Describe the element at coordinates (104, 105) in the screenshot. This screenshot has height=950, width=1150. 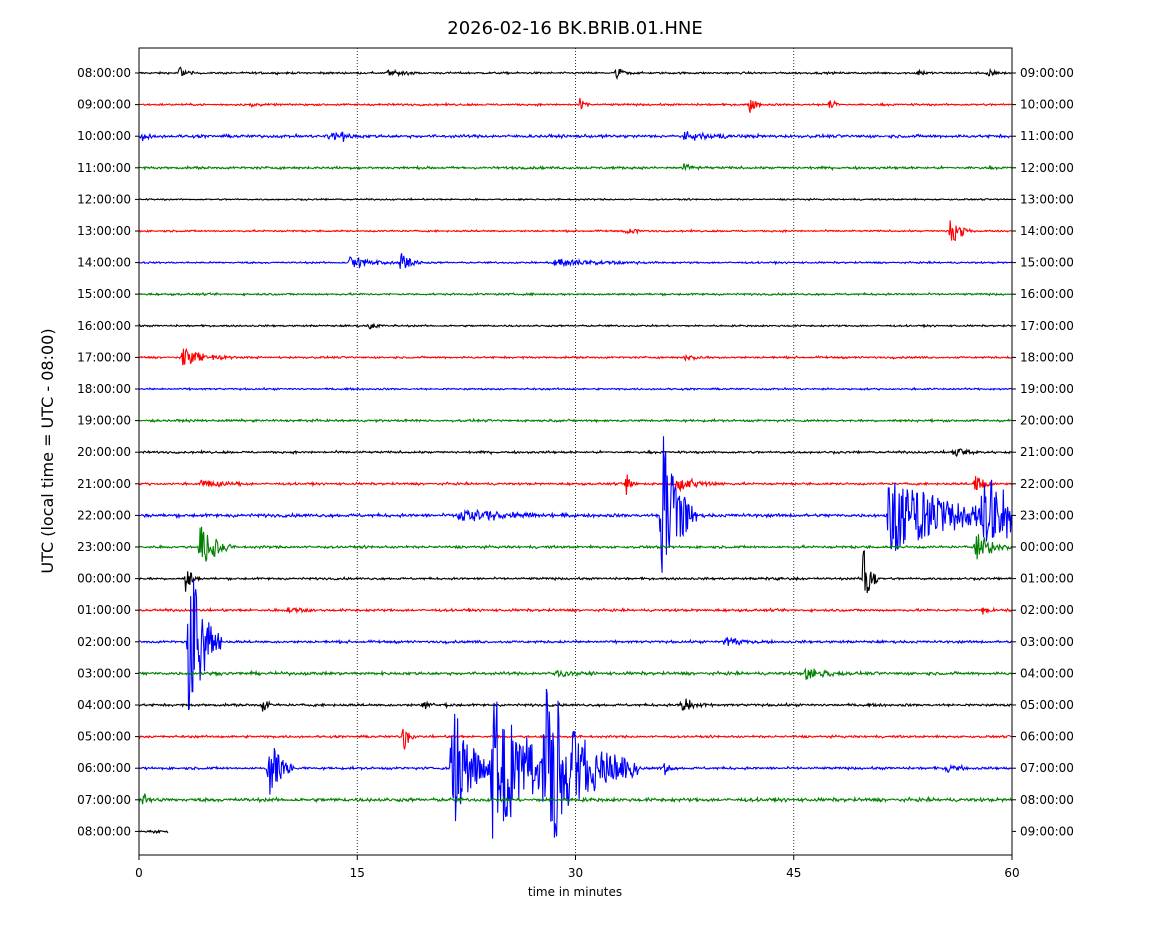
I see `left-hour-label: 09:00:00` at that location.